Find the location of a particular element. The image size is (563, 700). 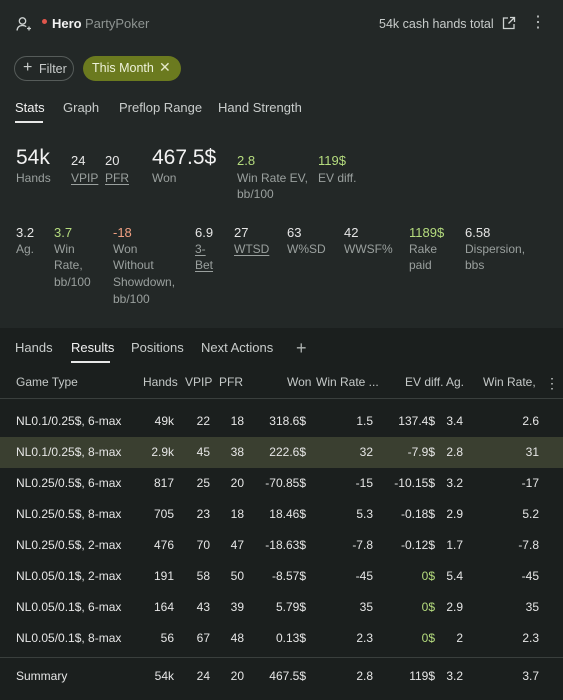

pfr-cell: 48 is located at coordinates (237, 638).